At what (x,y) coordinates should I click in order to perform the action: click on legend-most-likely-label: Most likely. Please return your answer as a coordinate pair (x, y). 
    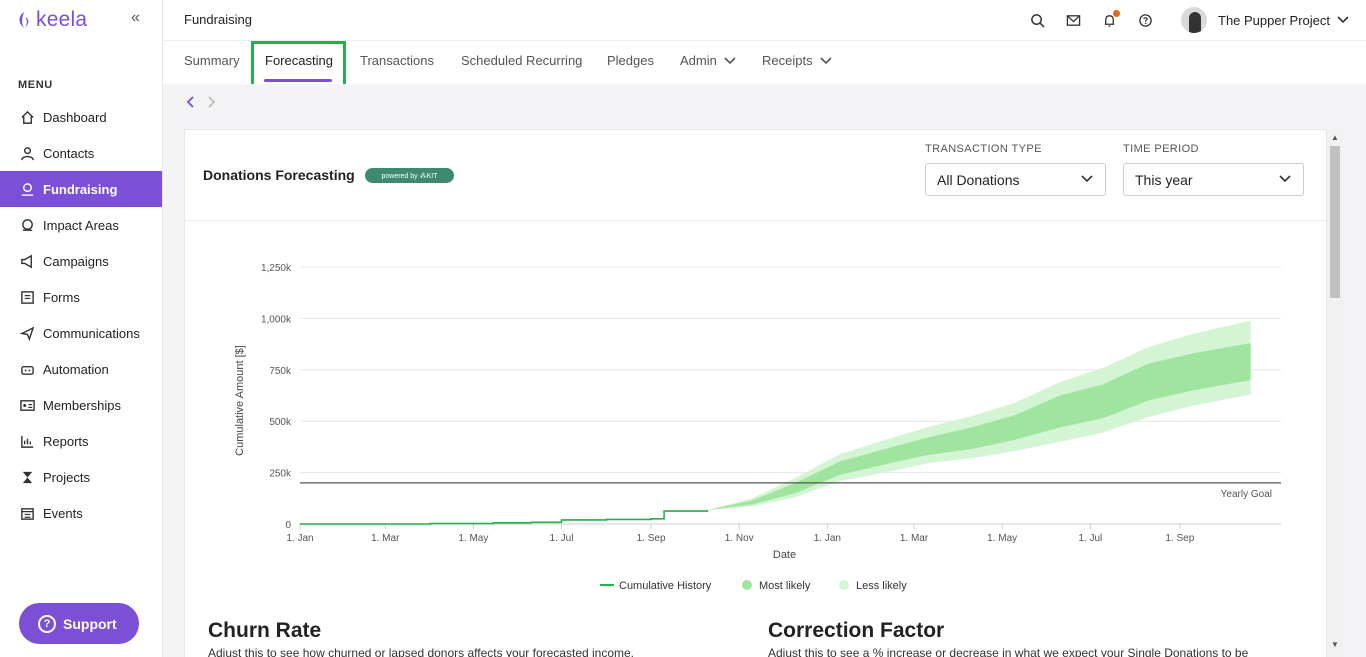
    Looking at the image, I should click on (785, 586).